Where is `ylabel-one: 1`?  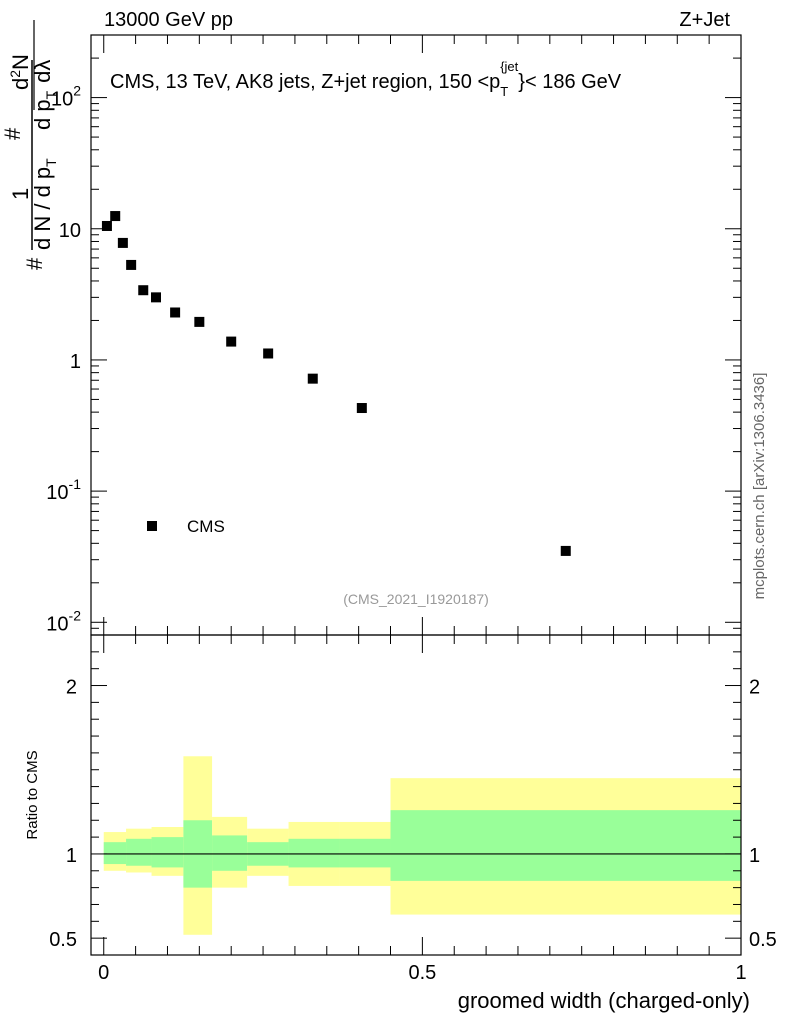 ylabel-one: 1 is located at coordinates (20, 194).